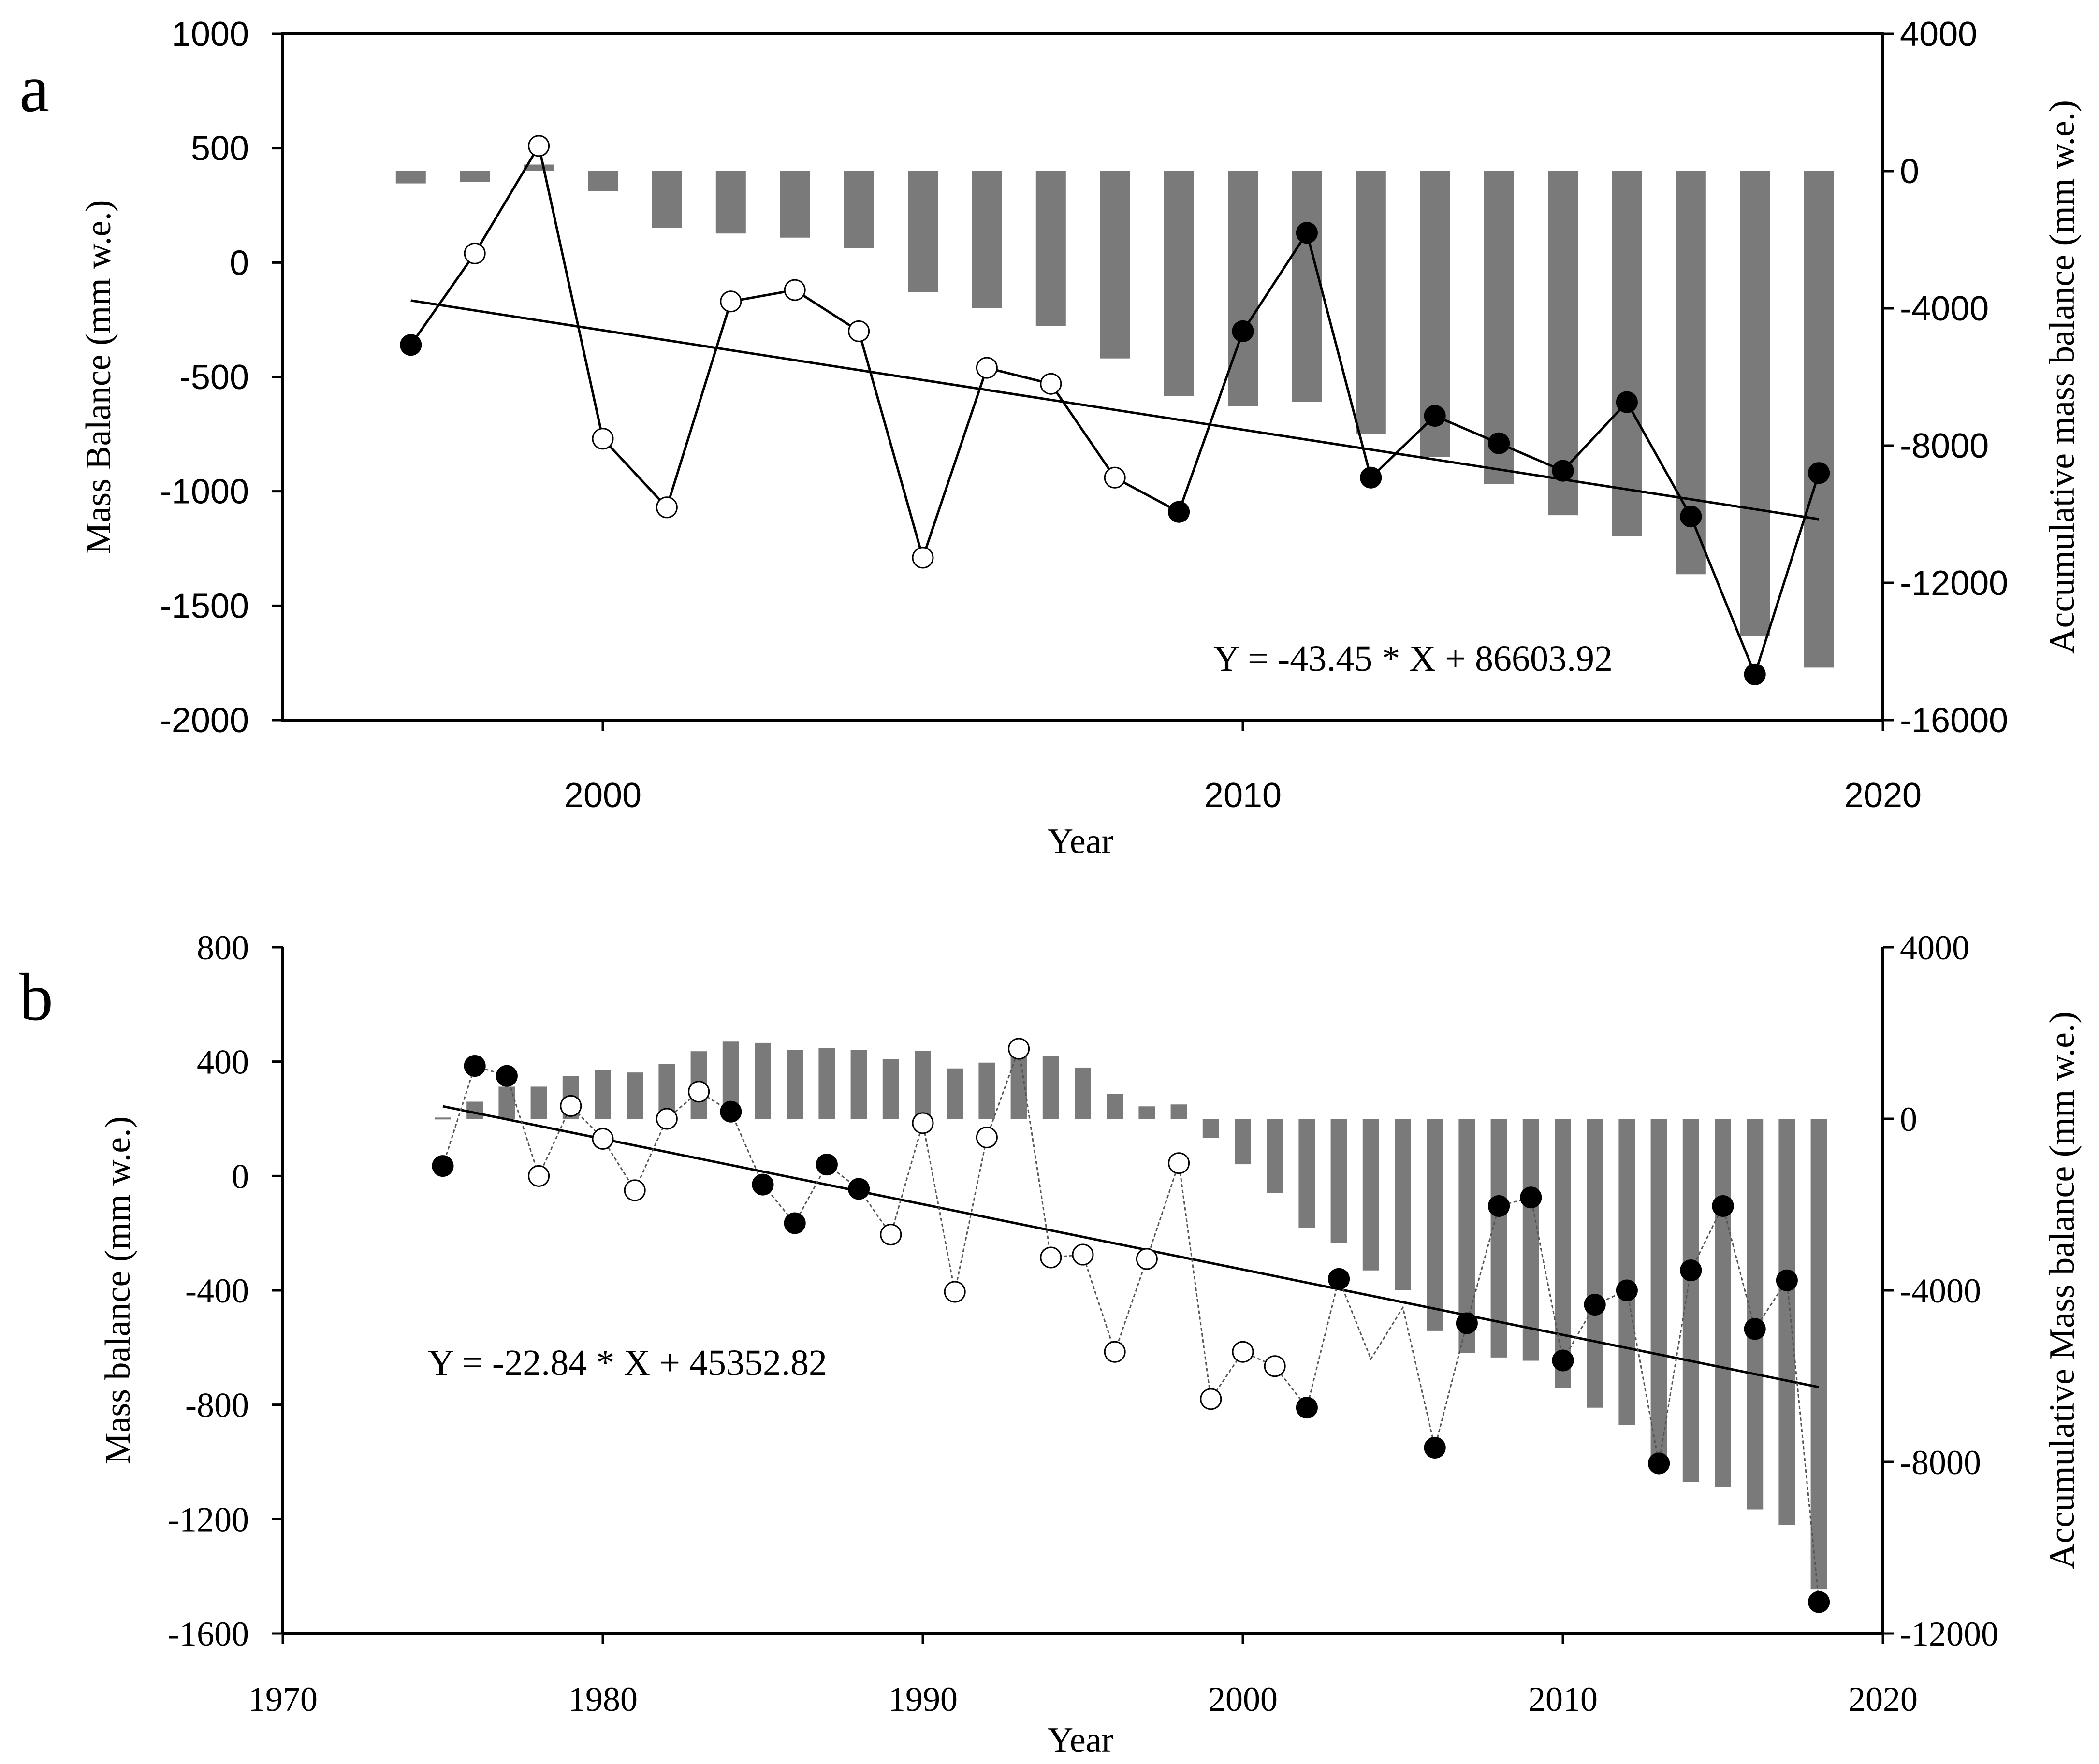 The width and height of the screenshot is (2099, 1764). What do you see at coordinates (1941, 1290) in the screenshot?
I see `panel-b-y-right-ticks: 4000 0 -4000 -8000 -12000` at bounding box center [1941, 1290].